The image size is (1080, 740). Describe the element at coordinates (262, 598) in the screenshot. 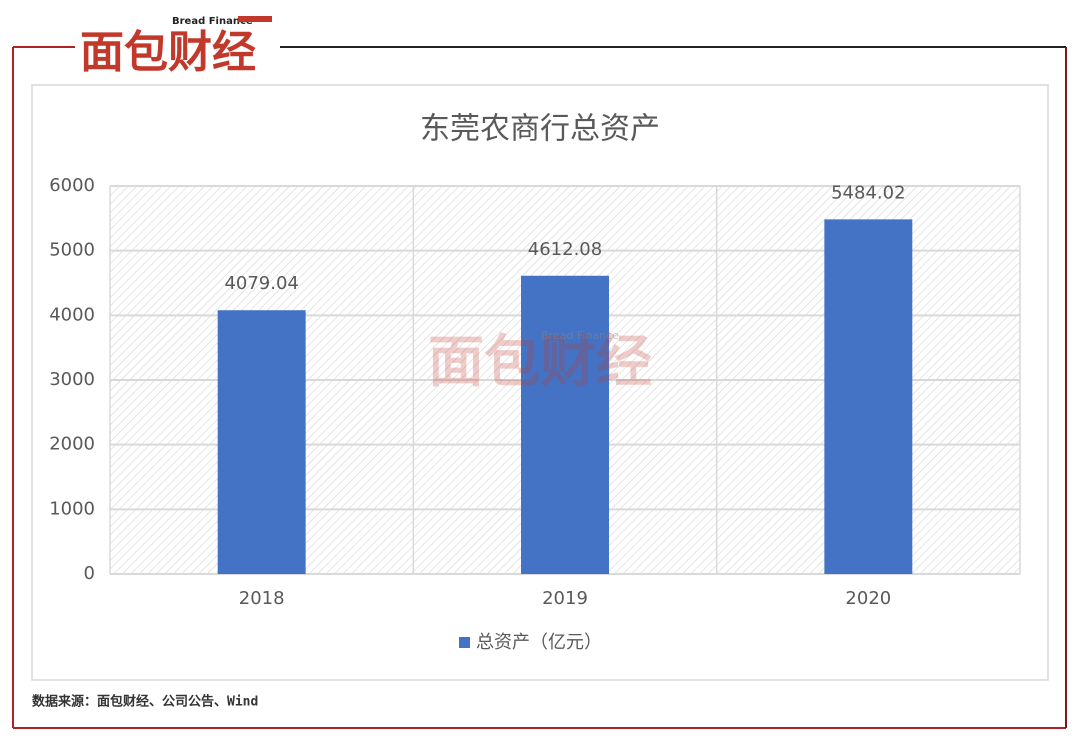

I see `x-tick-label: 2018` at that location.